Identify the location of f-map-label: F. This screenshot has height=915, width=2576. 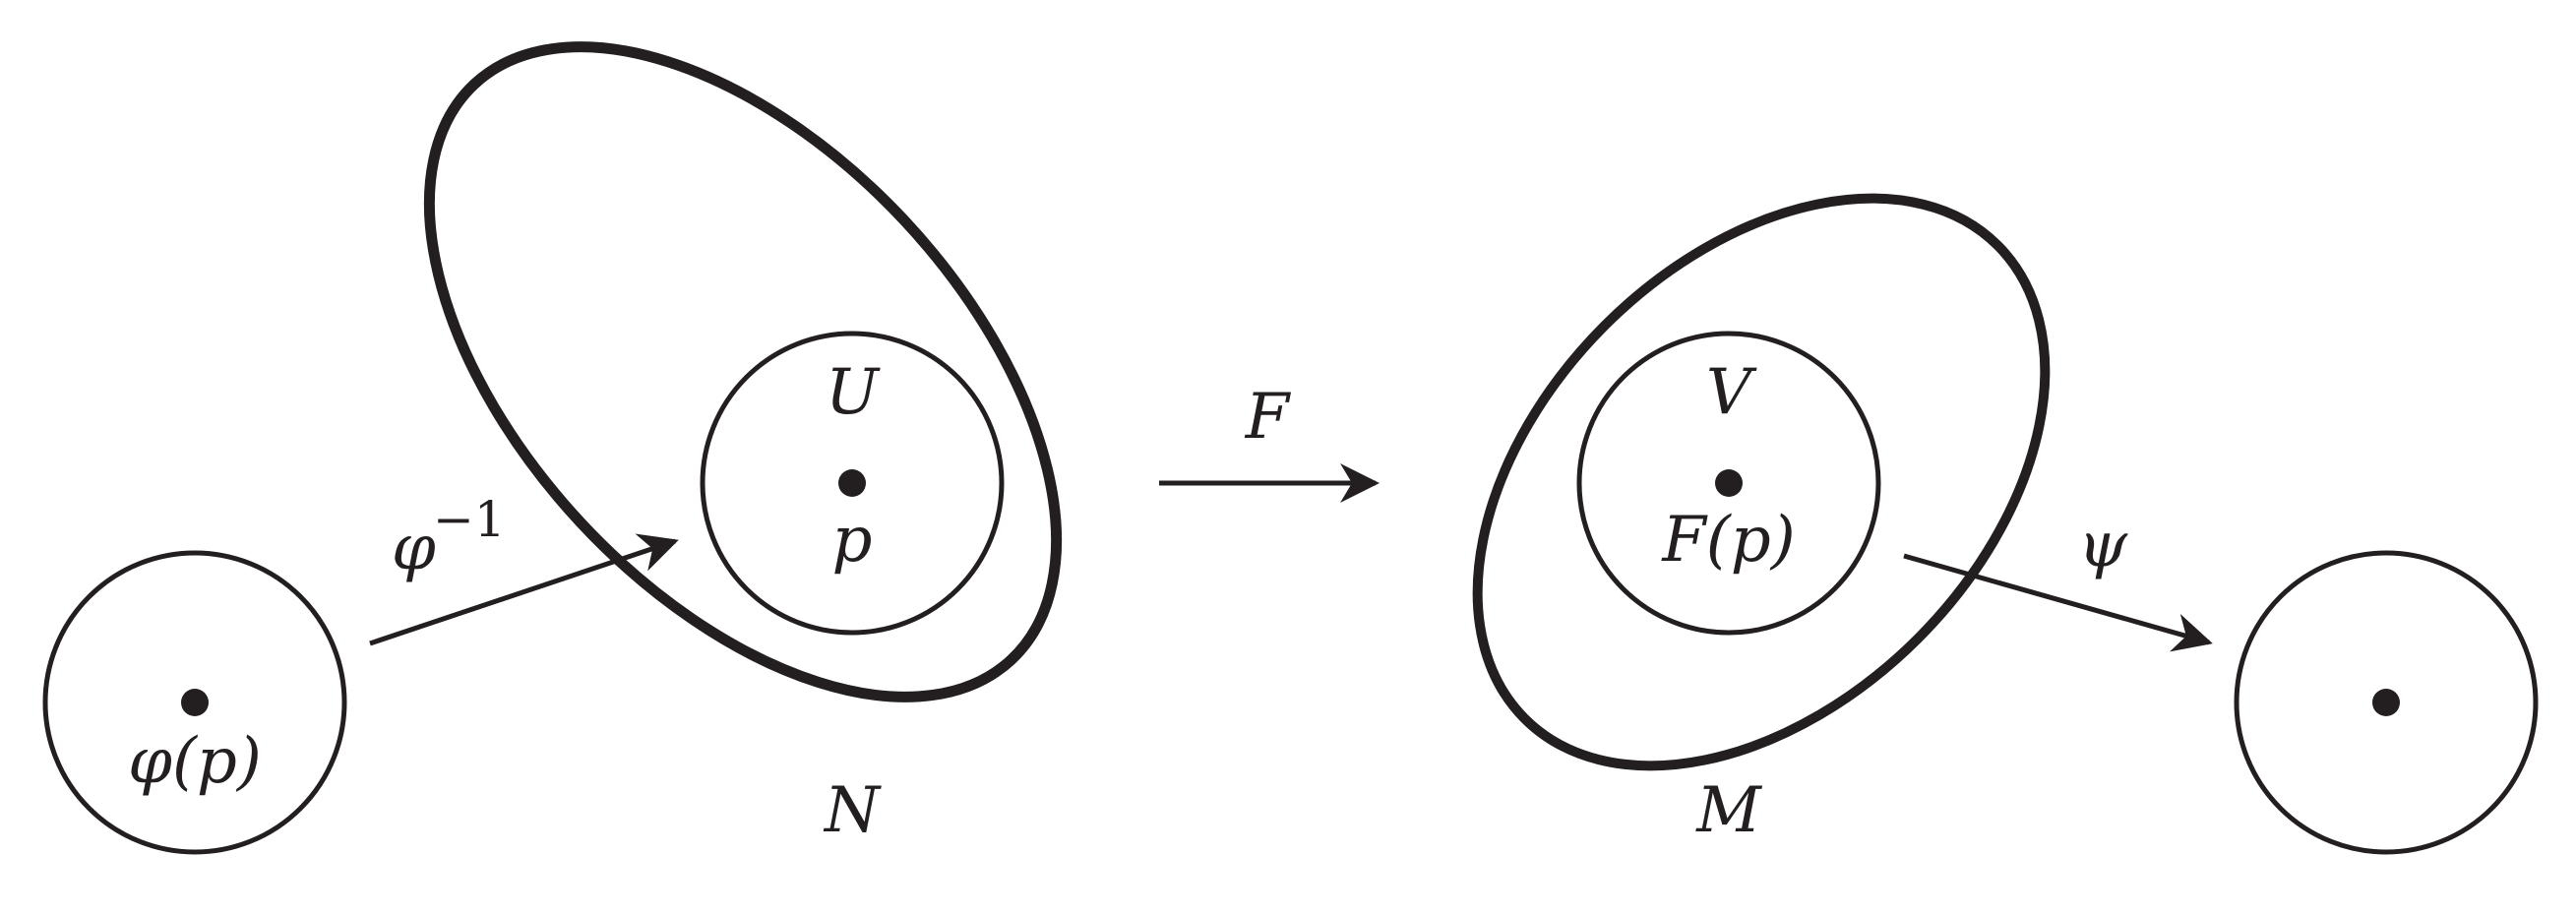
(1268, 417).